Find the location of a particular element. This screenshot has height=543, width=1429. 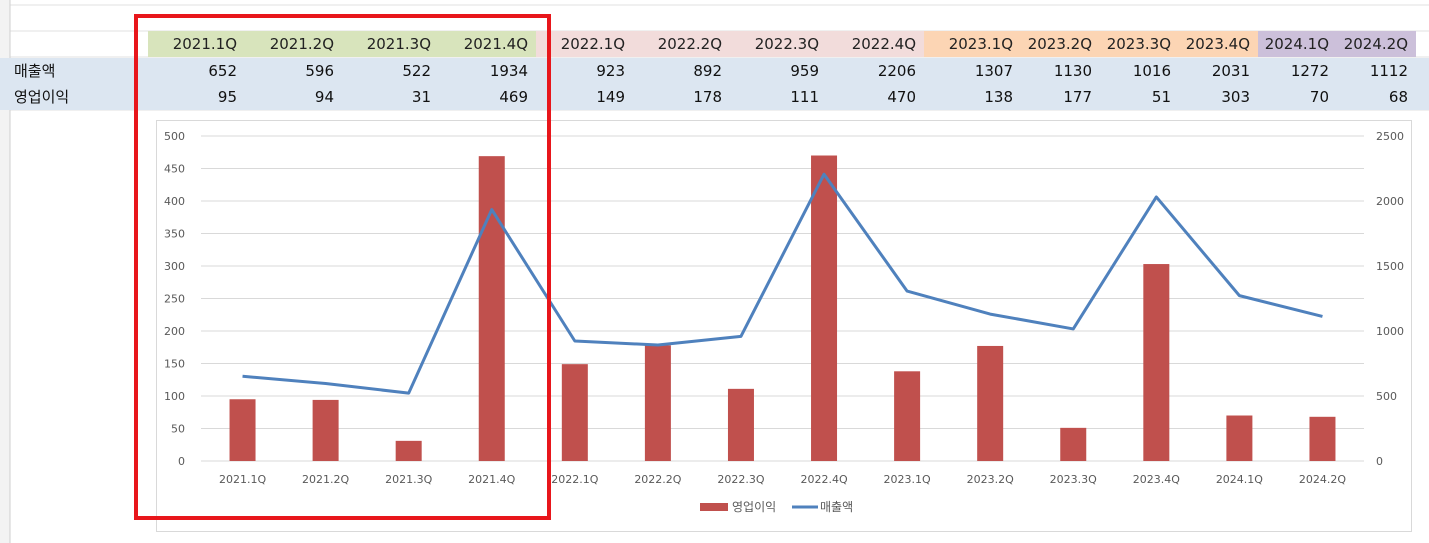

category-label: 2022.3Q is located at coordinates (740, 479).